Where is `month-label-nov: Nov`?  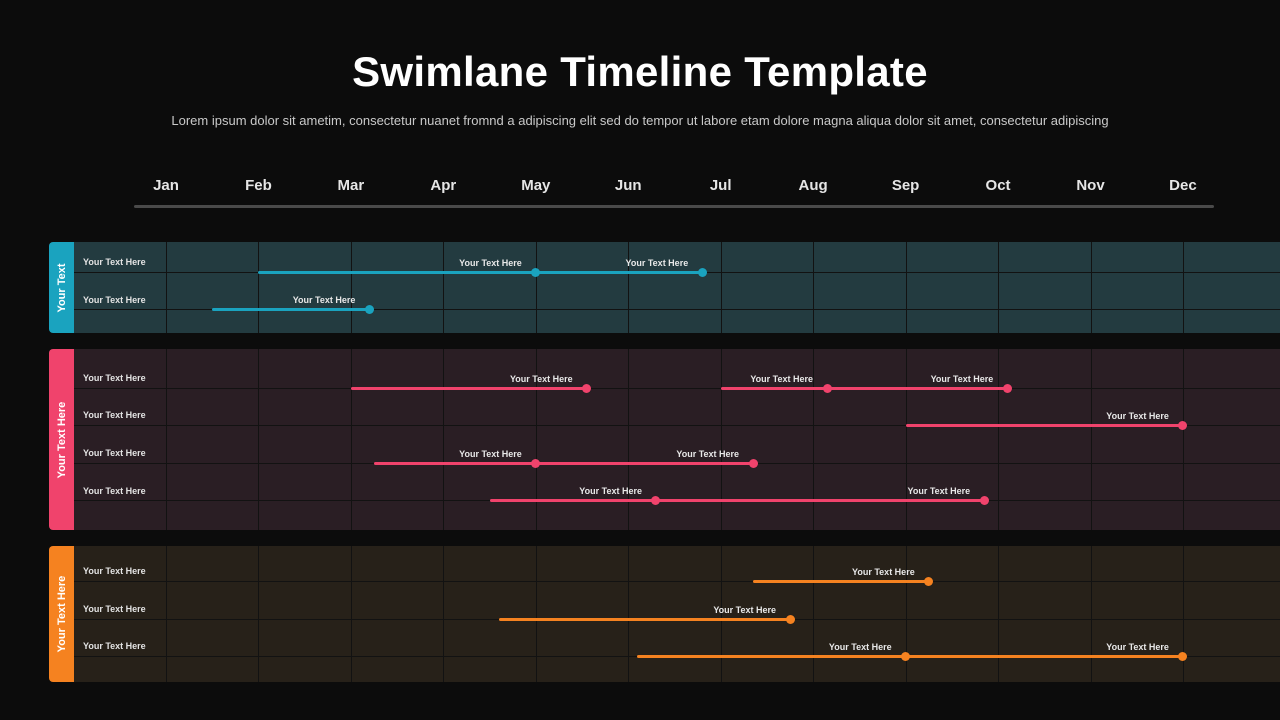 month-label-nov: Nov is located at coordinates (1090, 185).